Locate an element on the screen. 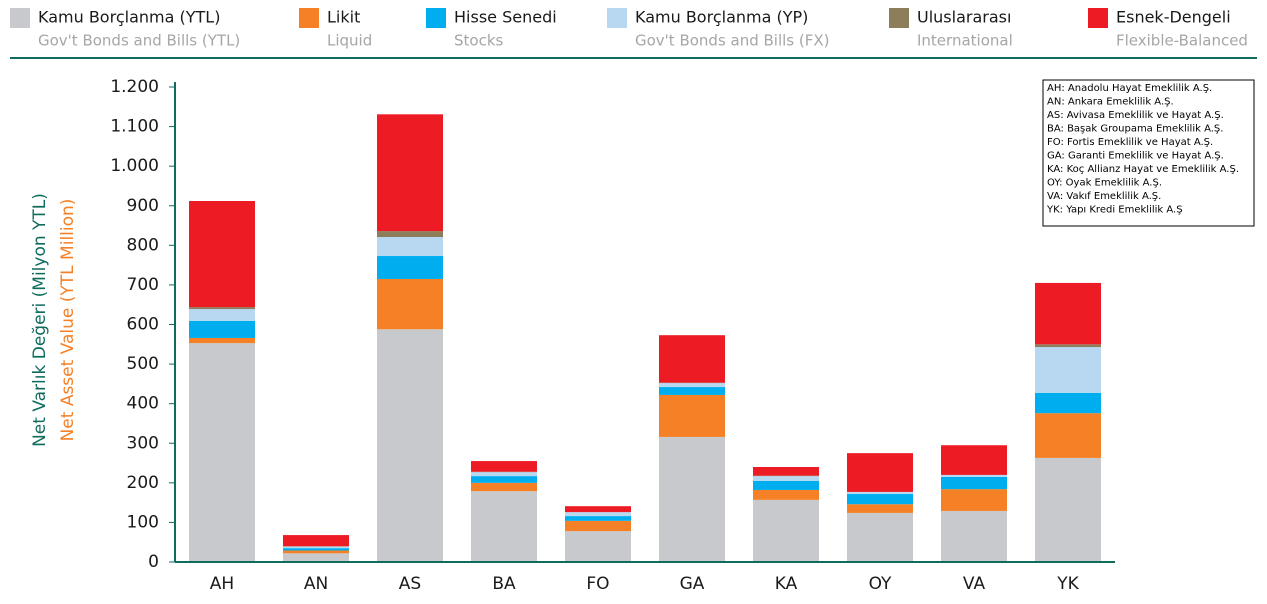 The height and width of the screenshot is (604, 1267). y-tick-label: 1.200 is located at coordinates (134, 87).